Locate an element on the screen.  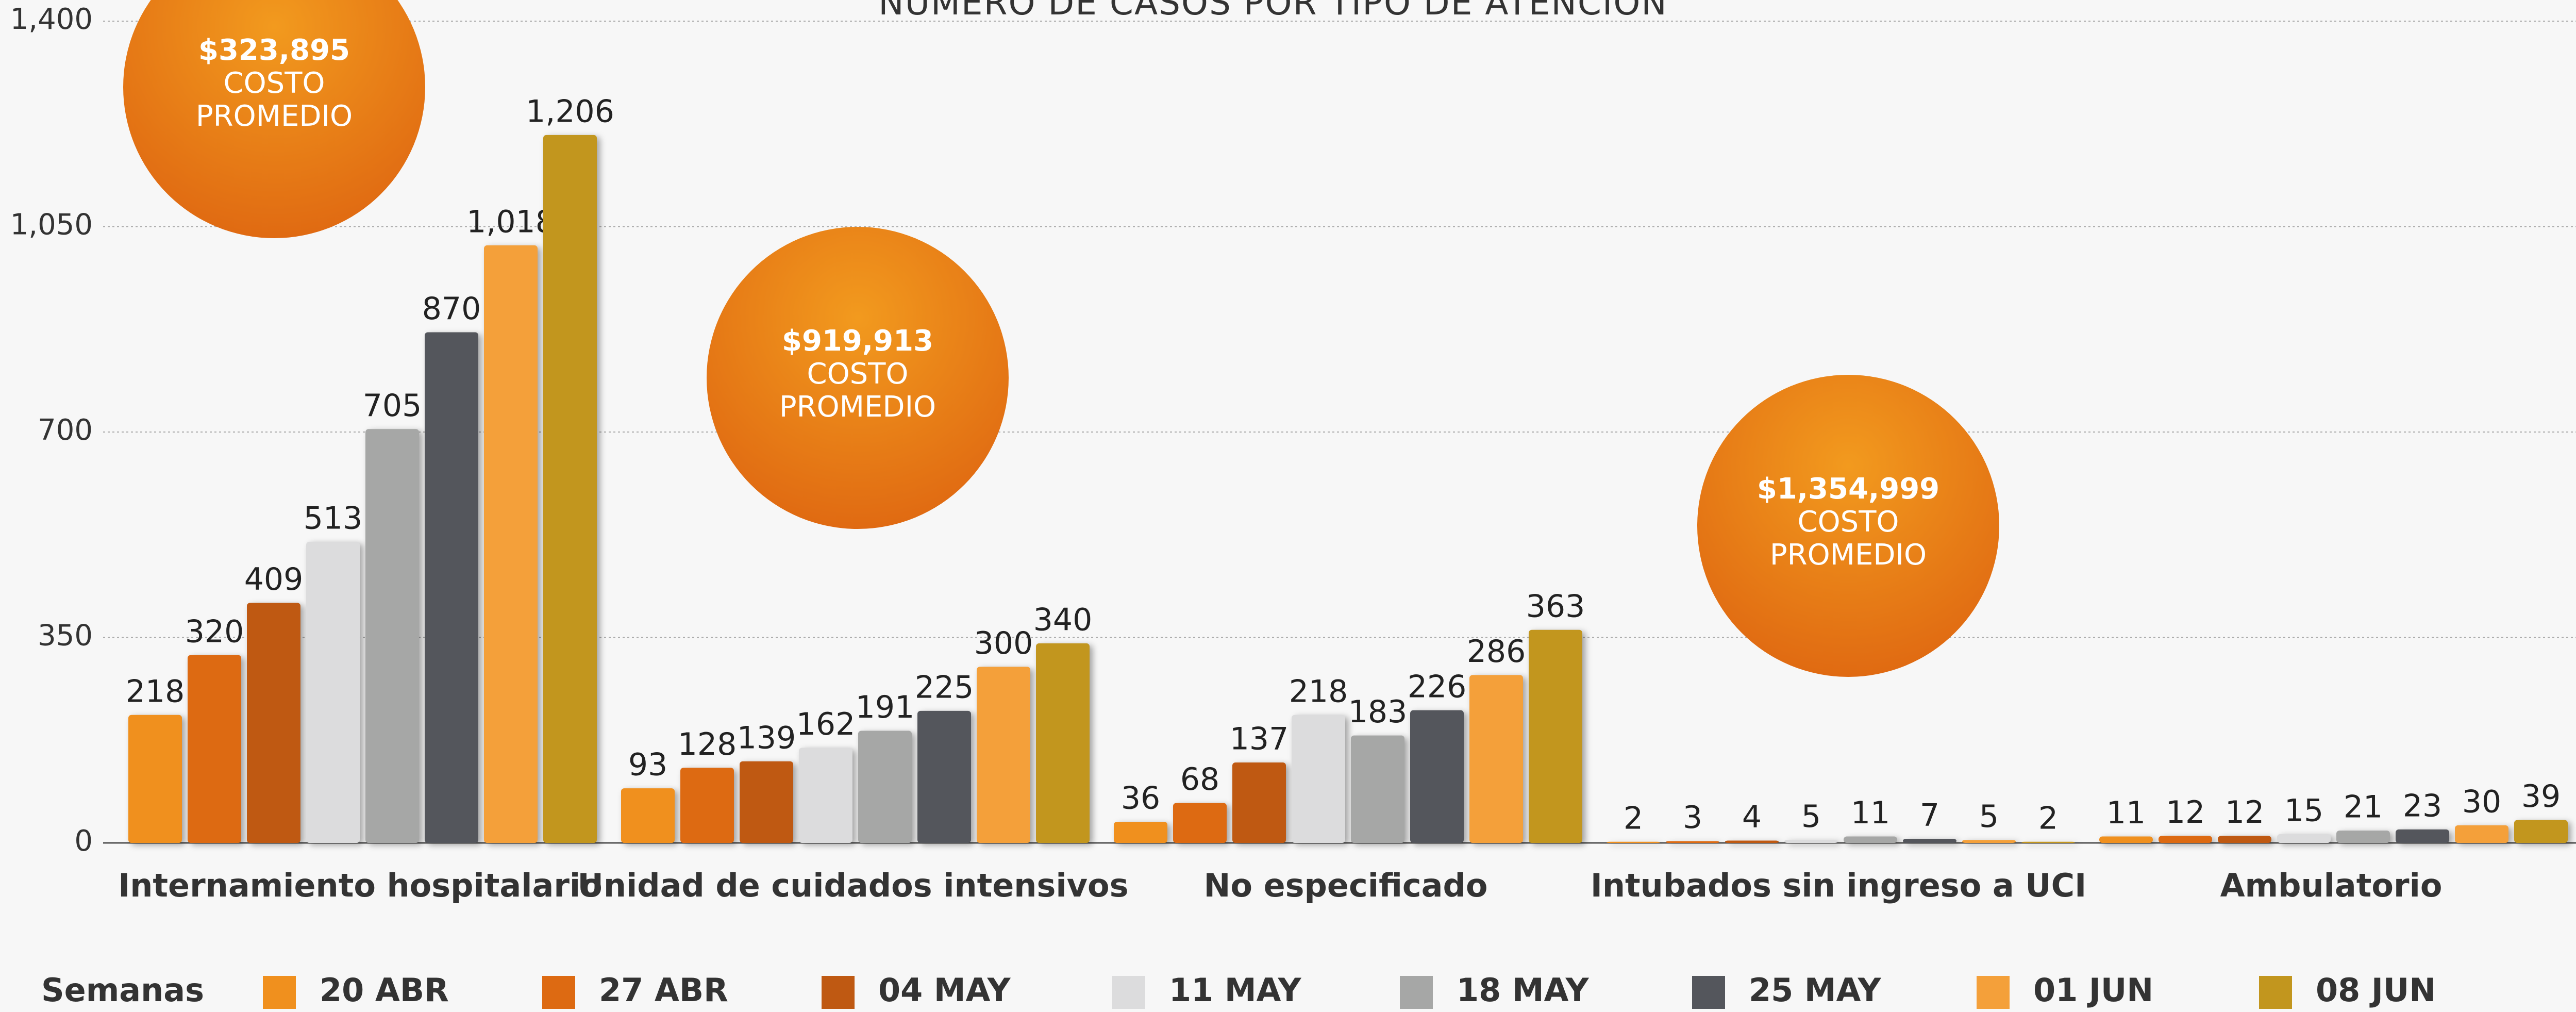
y-tick-label: 1,400 is located at coordinates (51, 19).